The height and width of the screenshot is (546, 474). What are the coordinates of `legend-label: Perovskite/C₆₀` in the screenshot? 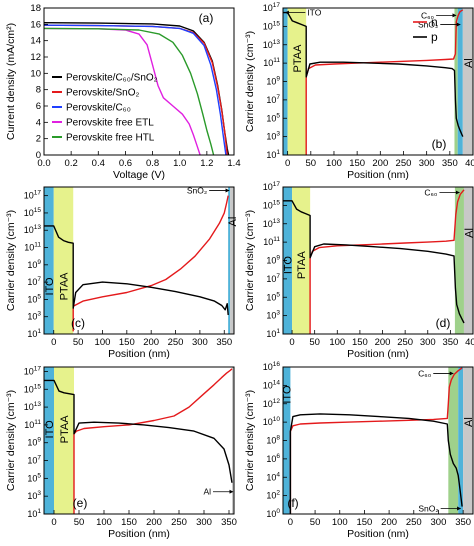 It's located at (98, 108).